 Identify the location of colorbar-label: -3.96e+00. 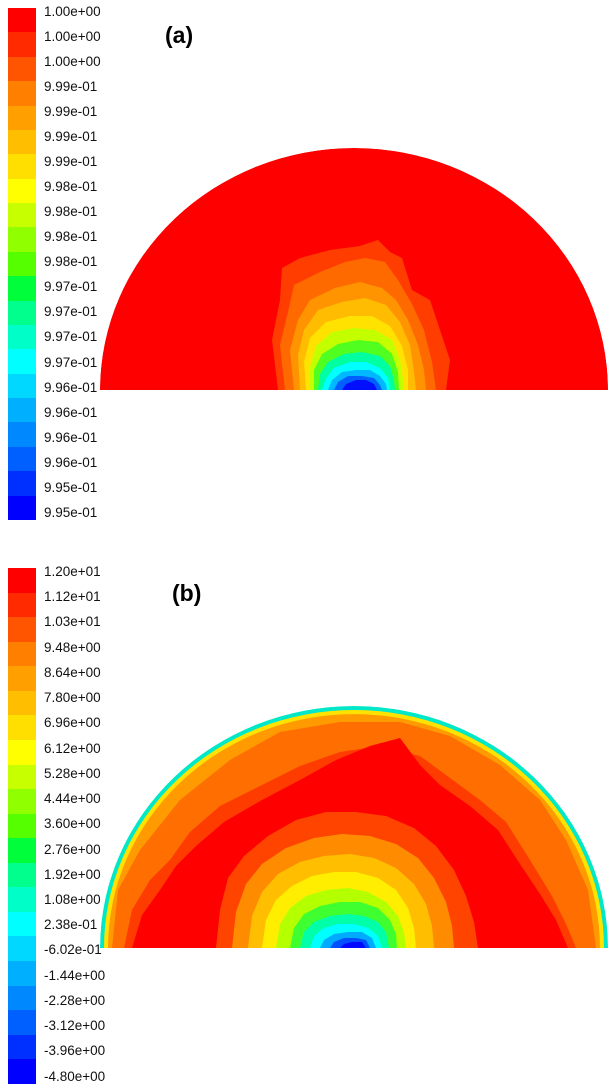
(75, 1051).